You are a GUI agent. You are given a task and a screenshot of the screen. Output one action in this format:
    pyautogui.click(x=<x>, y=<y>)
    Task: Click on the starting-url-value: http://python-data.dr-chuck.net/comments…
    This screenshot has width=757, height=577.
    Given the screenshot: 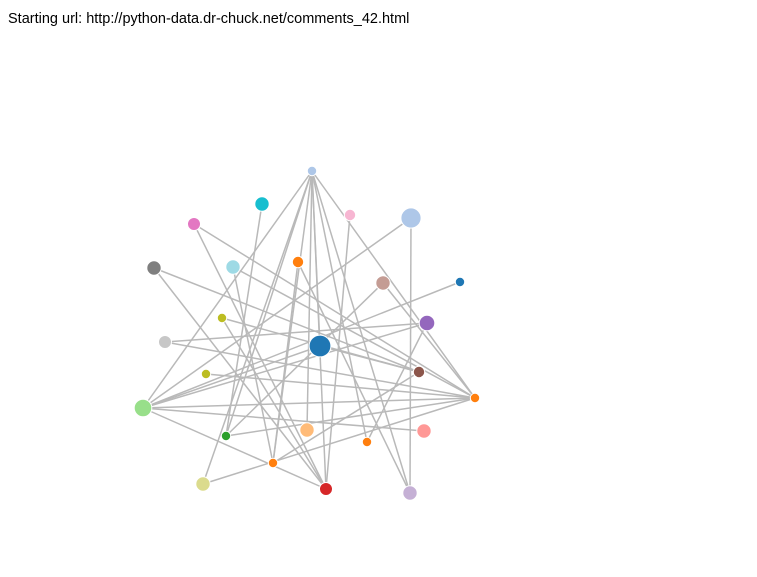 What is the action you would take?
    pyautogui.click(x=248, y=19)
    